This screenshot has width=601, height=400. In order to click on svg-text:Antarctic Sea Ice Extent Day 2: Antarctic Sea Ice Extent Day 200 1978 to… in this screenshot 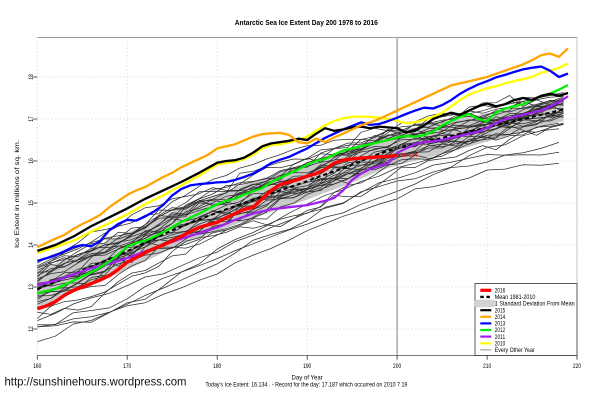, I will do `click(306, 22)`.